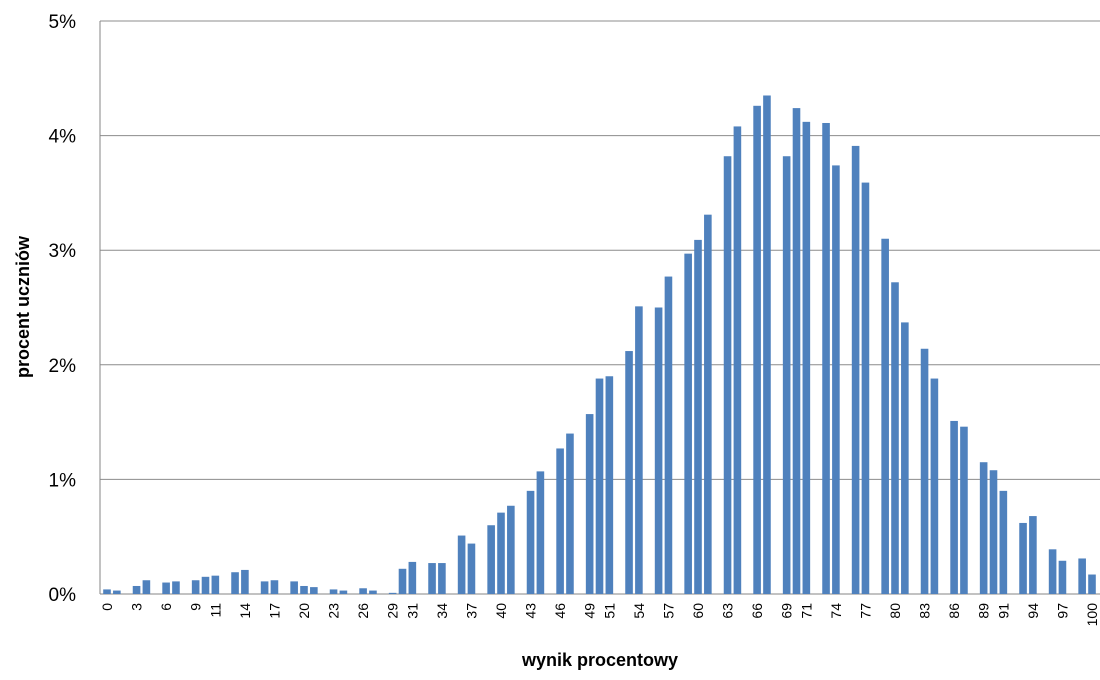 Image resolution: width=1100 pixels, height=680 pixels. What do you see at coordinates (836, 611) in the screenshot?
I see `x-tick-label-74: 74` at bounding box center [836, 611].